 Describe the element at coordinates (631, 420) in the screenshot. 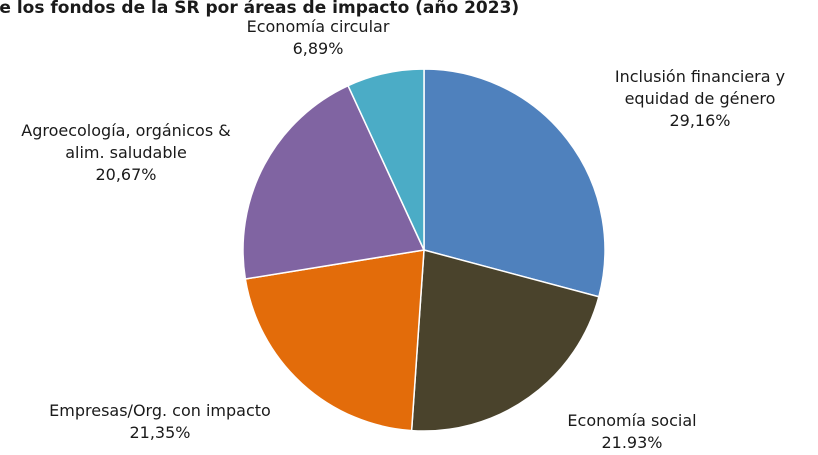

I see `slice-category-label: Economía social` at that location.